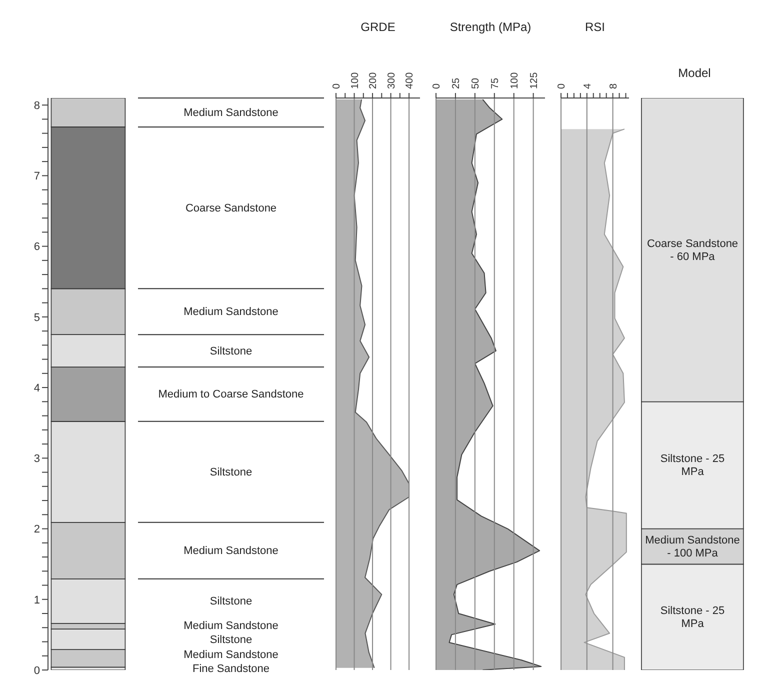 The height and width of the screenshot is (688, 760). I want to click on text: Coarse Sandstone, so click(231, 208).